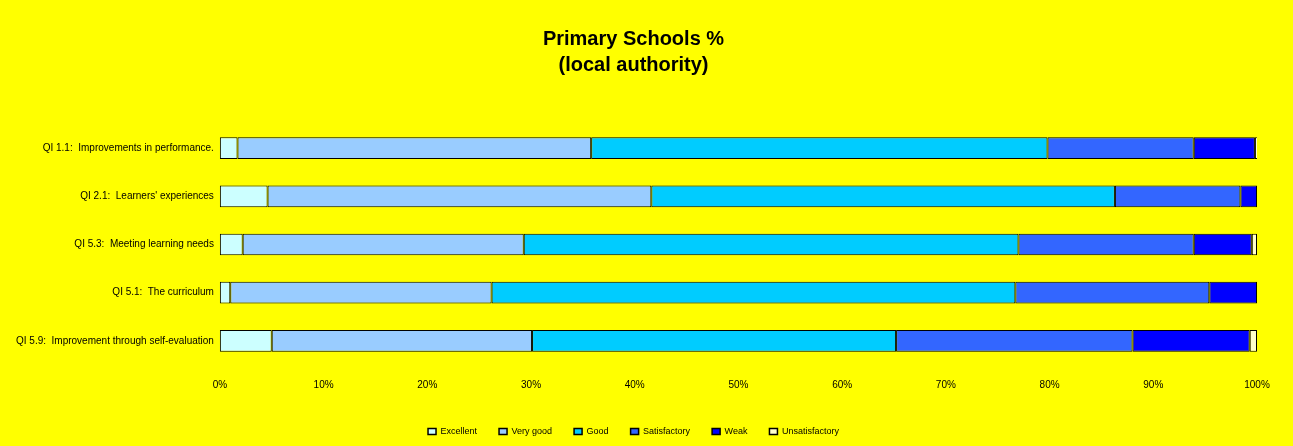  What do you see at coordinates (128, 147) in the screenshot?
I see `y-tick-label: QI 1.1: Improvements in performance.` at bounding box center [128, 147].